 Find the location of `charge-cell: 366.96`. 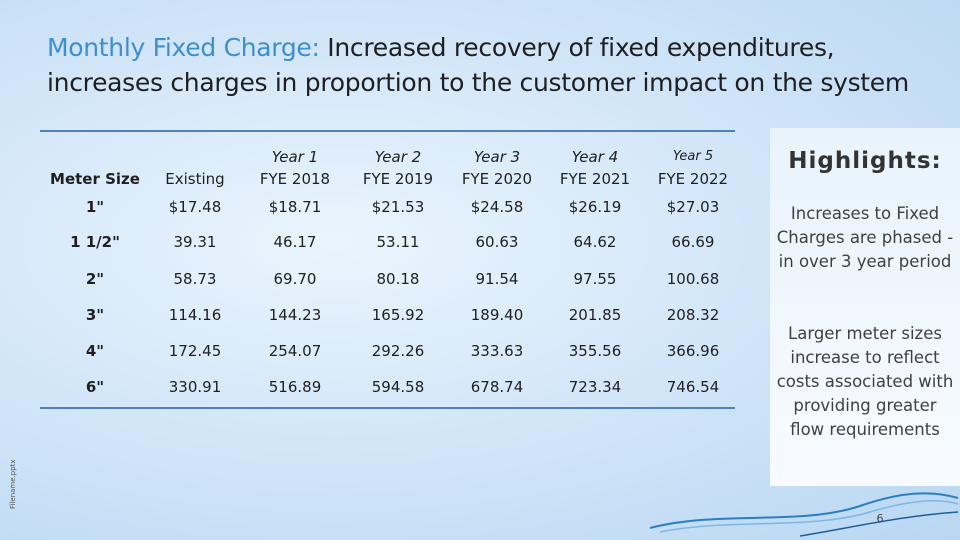

charge-cell: 366.96 is located at coordinates (693, 351).